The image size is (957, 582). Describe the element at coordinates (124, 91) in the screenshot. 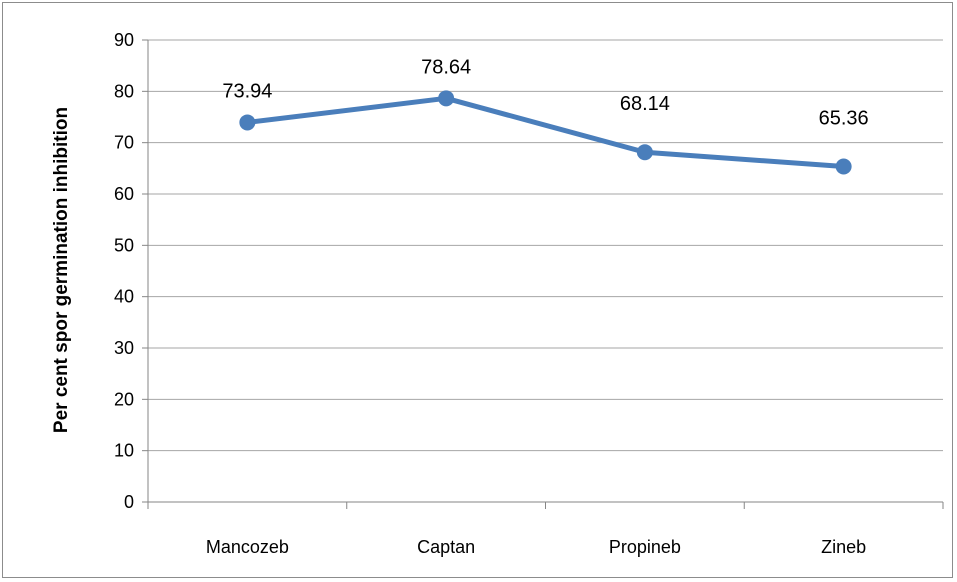

I see `y-tick-label: 80` at that location.